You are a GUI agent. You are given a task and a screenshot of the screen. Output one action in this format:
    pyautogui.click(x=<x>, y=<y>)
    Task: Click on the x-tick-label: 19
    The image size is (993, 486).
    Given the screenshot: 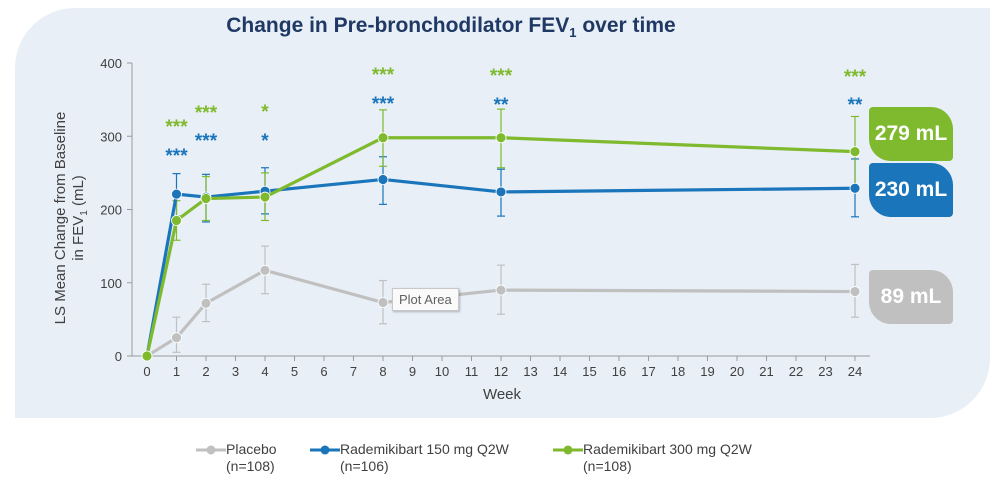 What is the action you would take?
    pyautogui.click(x=707, y=371)
    